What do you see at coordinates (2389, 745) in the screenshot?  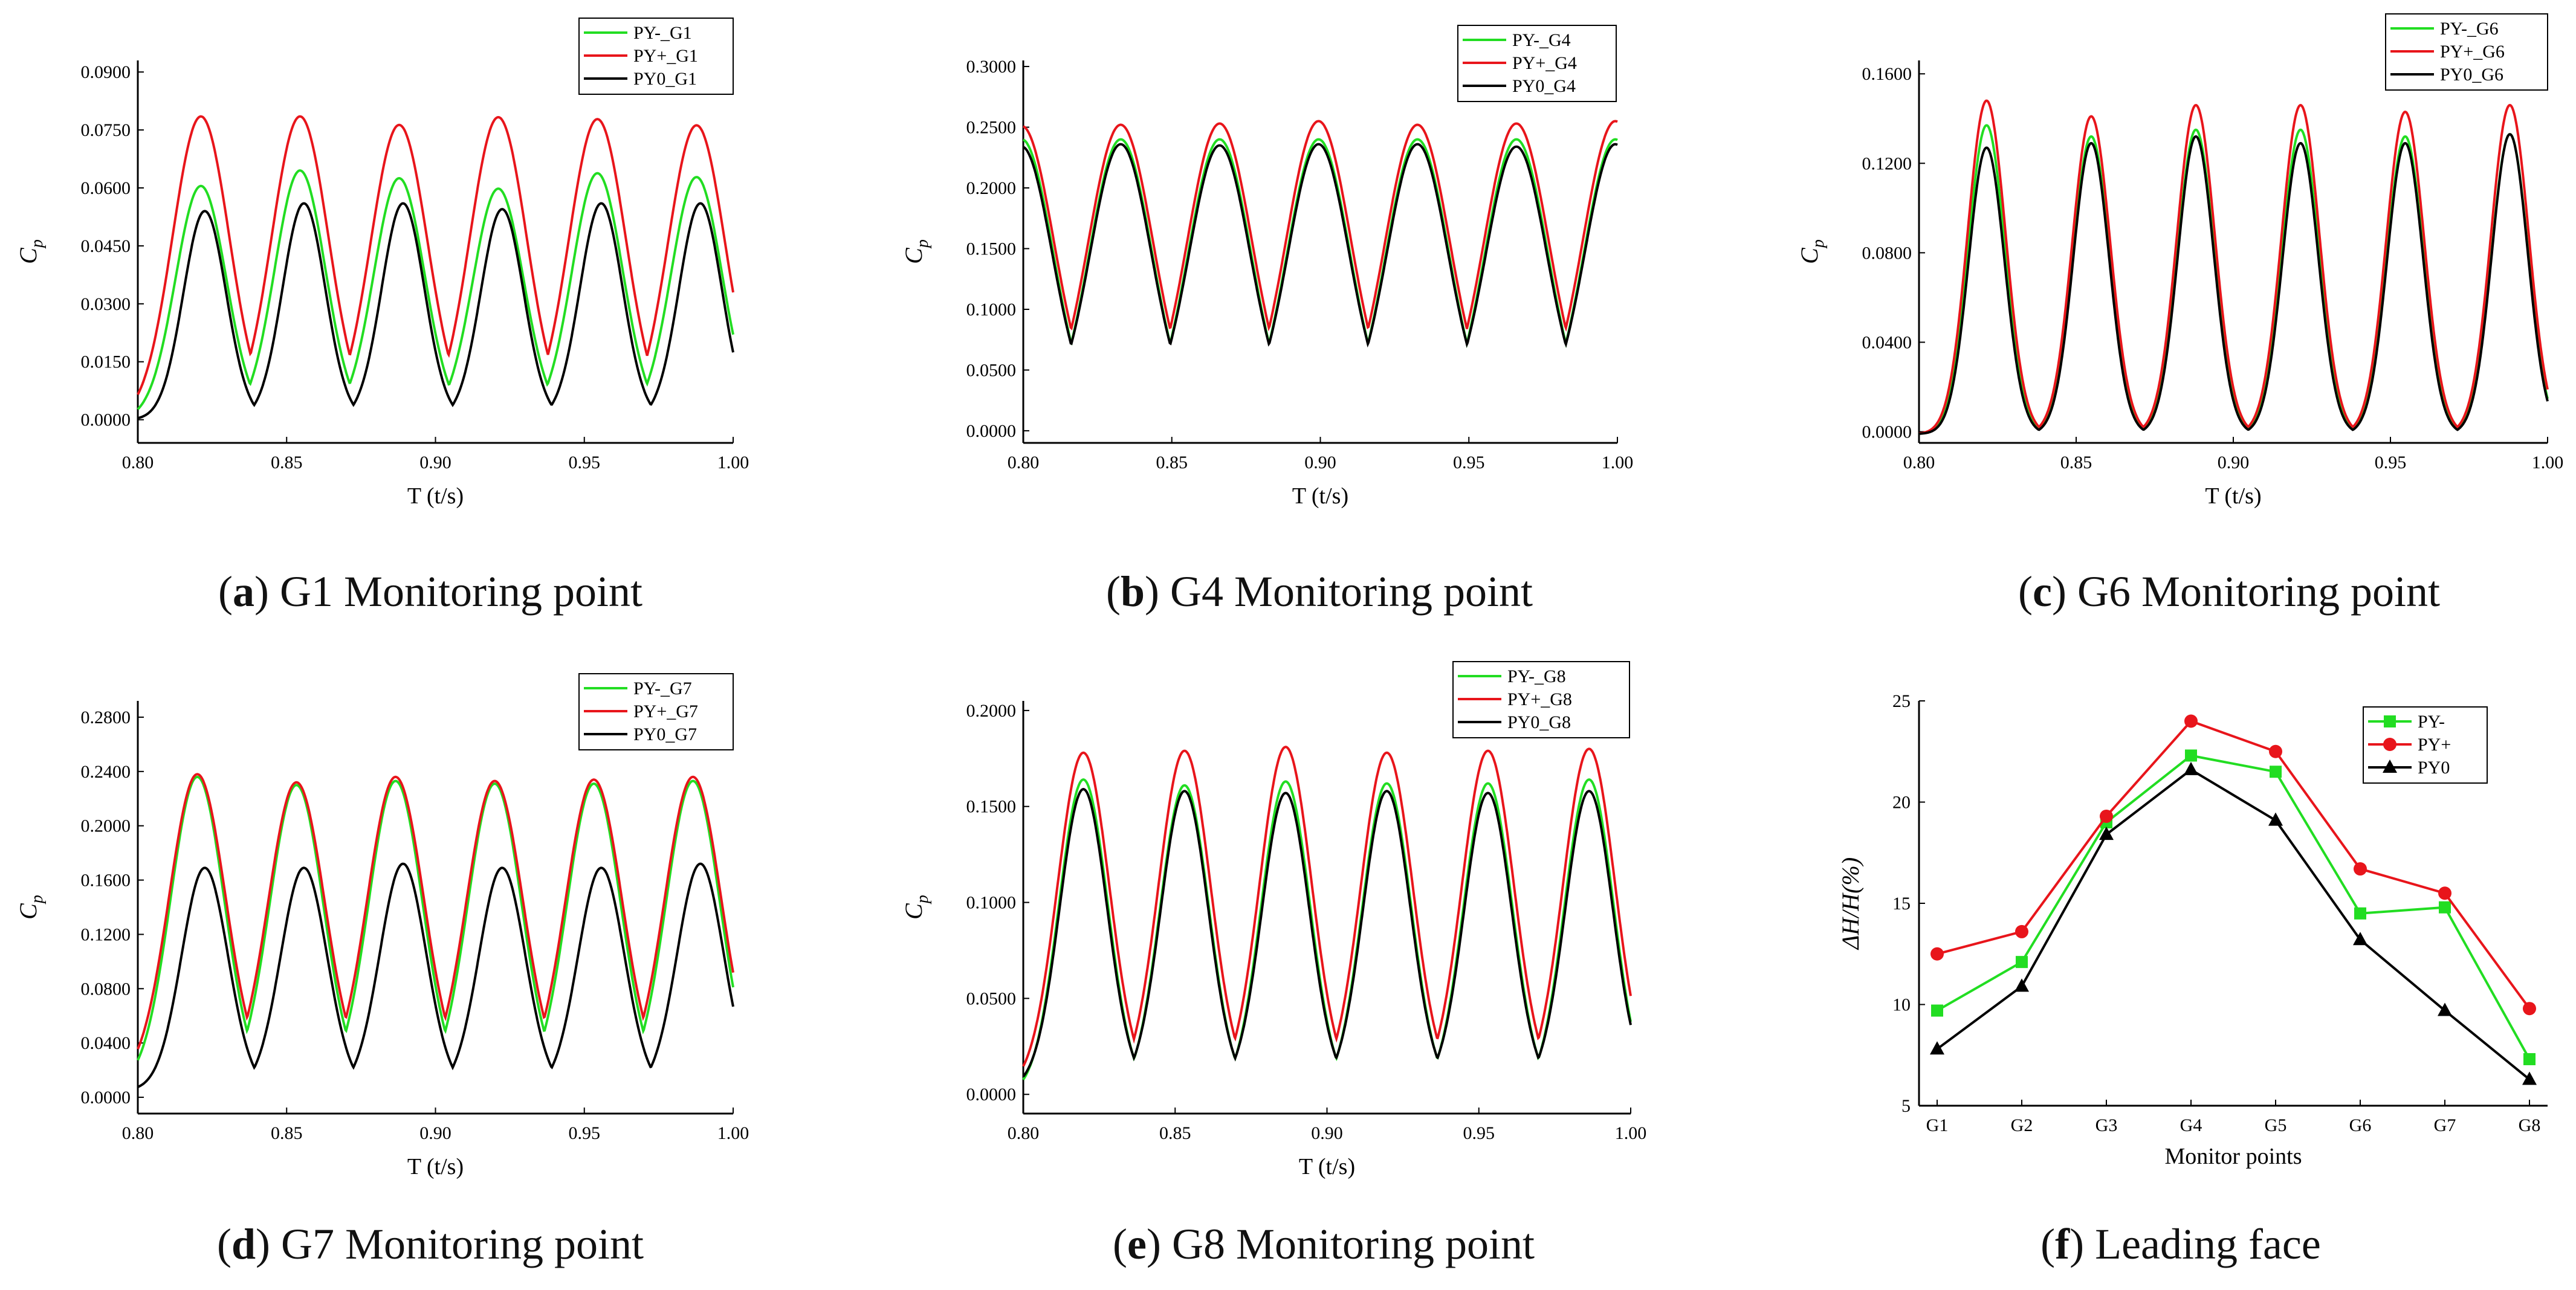 I see `legend-marker` at bounding box center [2389, 745].